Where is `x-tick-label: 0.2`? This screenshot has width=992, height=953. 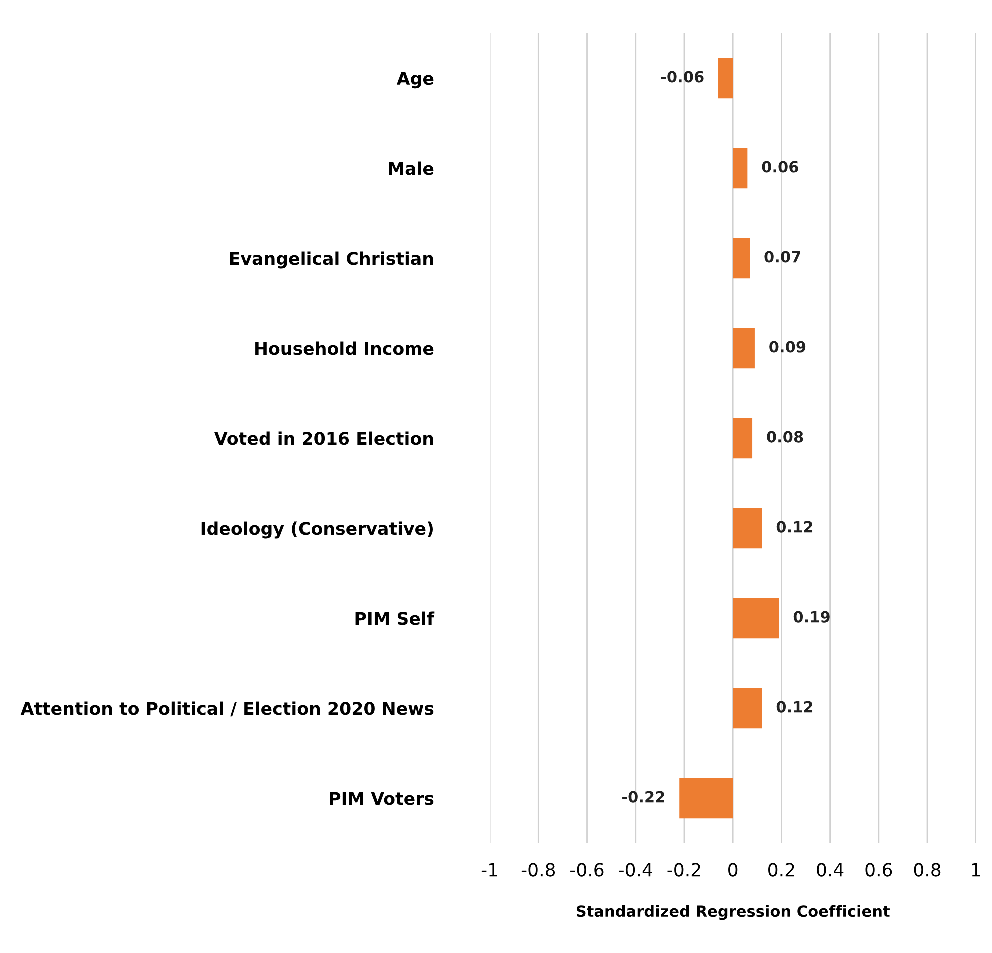
x-tick-label: 0.2 is located at coordinates (781, 870).